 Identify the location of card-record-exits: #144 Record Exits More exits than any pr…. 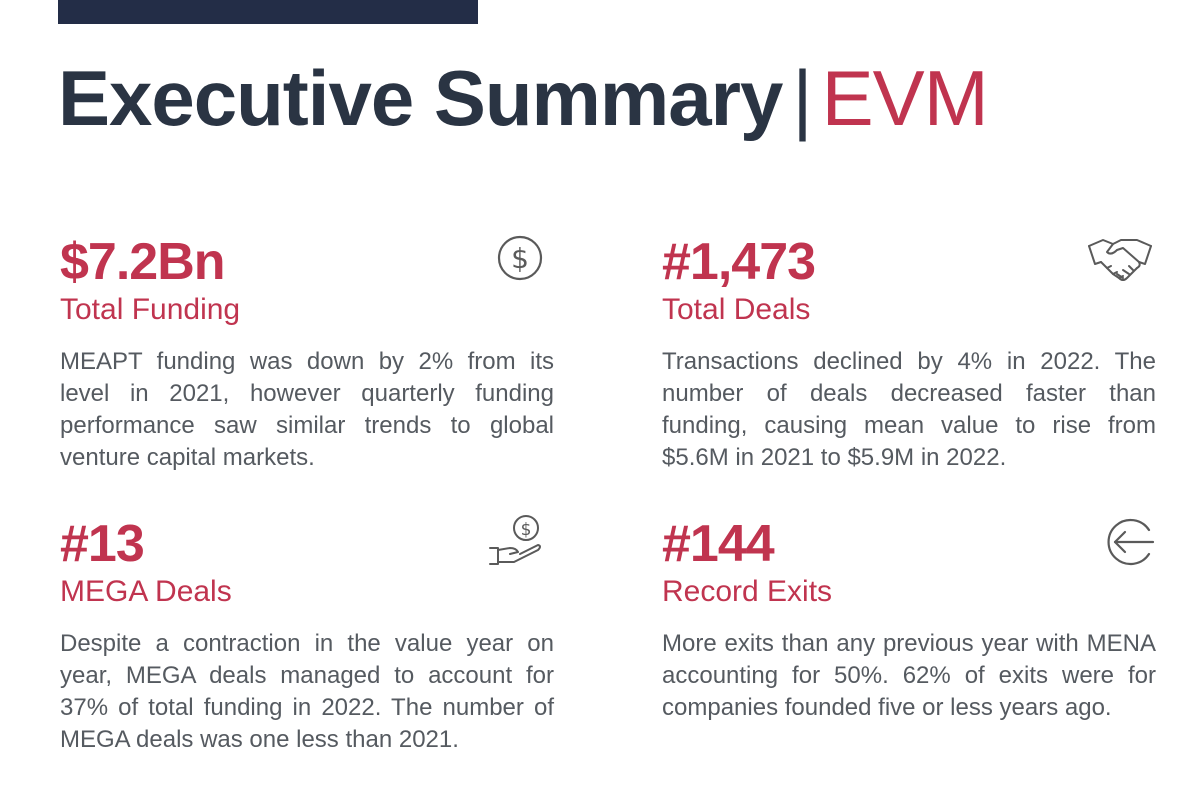
(909, 619).